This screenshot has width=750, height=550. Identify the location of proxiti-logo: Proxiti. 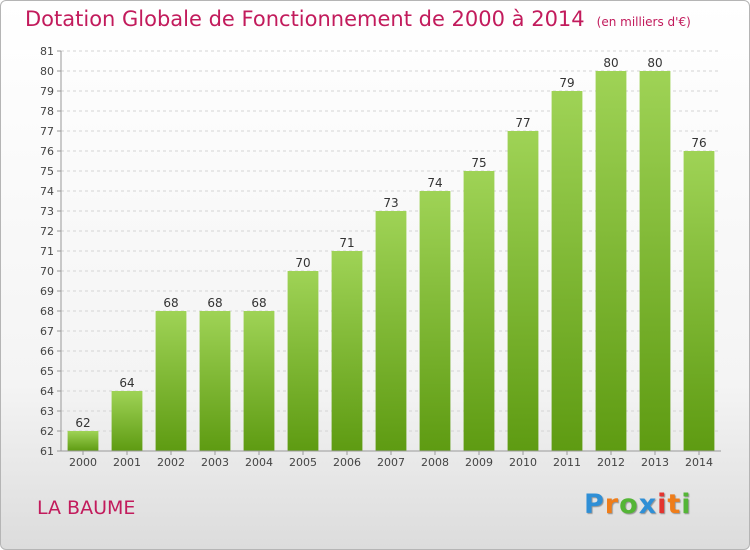
(638, 504).